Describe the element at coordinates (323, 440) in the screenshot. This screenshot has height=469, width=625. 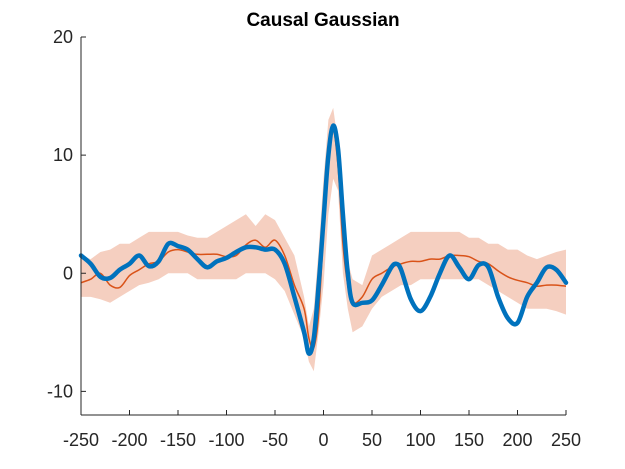
I see `x-tick-label: 0` at that location.